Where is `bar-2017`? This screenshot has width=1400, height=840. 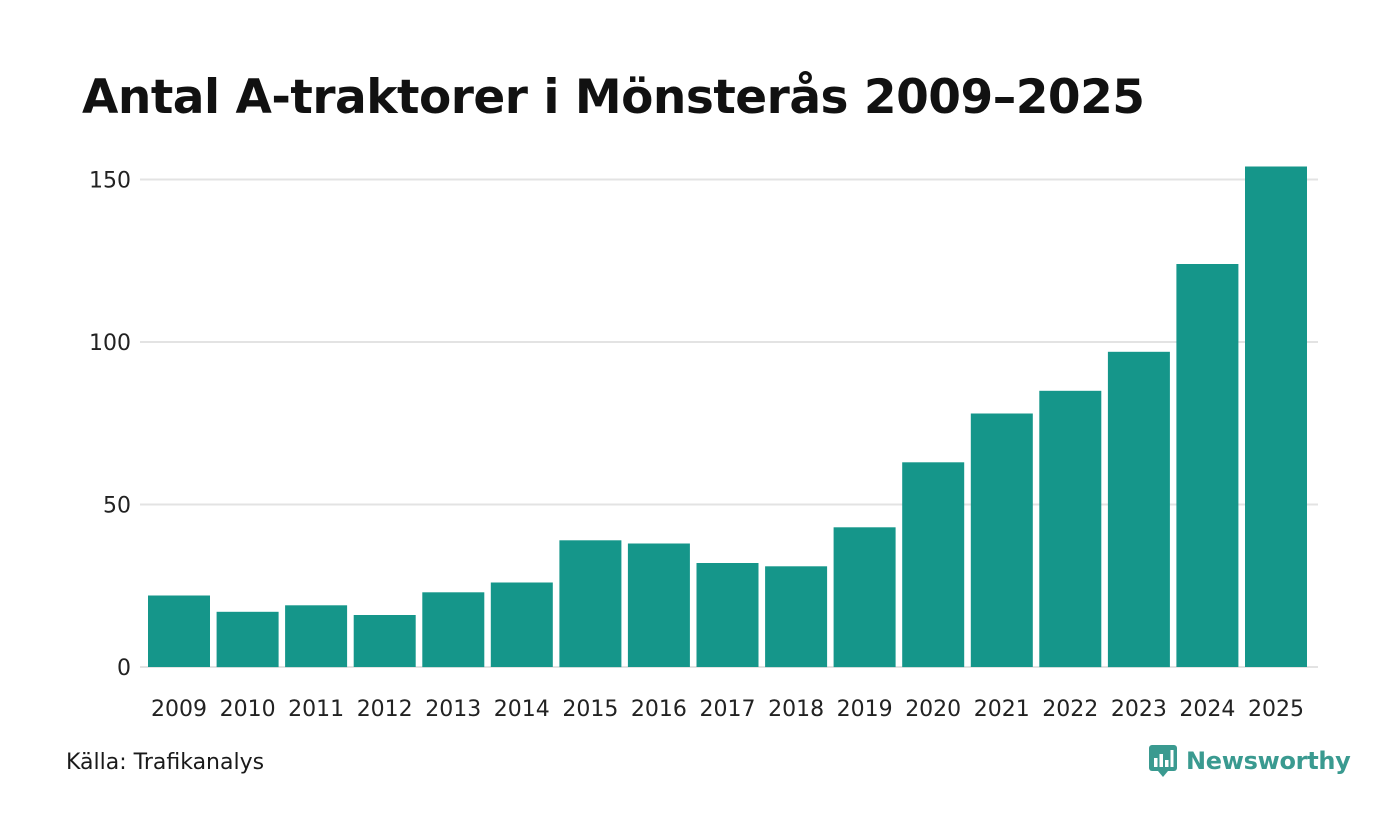
bar-2017 is located at coordinates (727, 615).